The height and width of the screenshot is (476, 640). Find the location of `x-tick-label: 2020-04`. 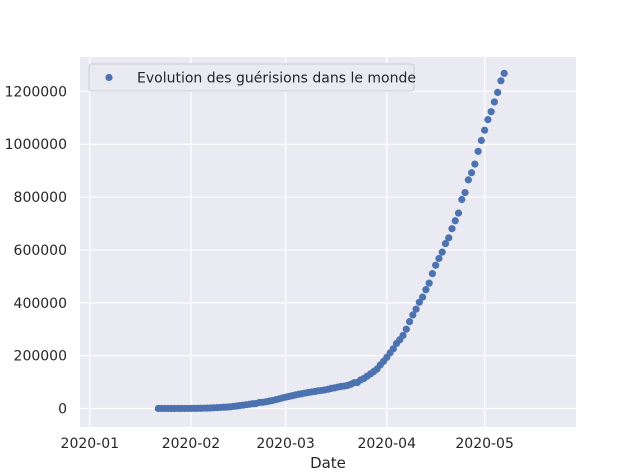

x-tick-label: 2020-04 is located at coordinates (386, 444).